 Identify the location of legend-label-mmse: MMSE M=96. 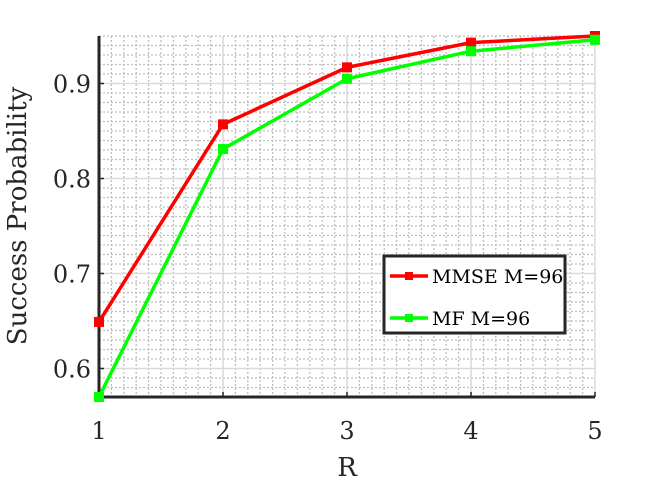
(497, 277).